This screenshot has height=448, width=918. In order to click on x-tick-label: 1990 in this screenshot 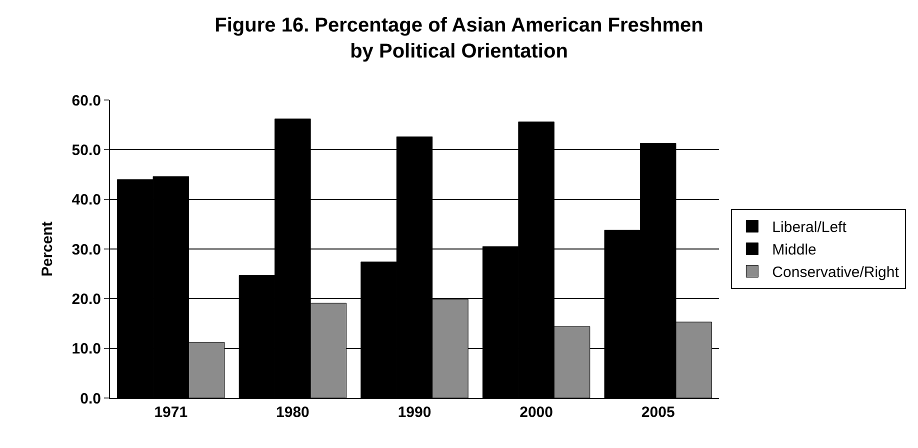, I will do `click(415, 412)`.